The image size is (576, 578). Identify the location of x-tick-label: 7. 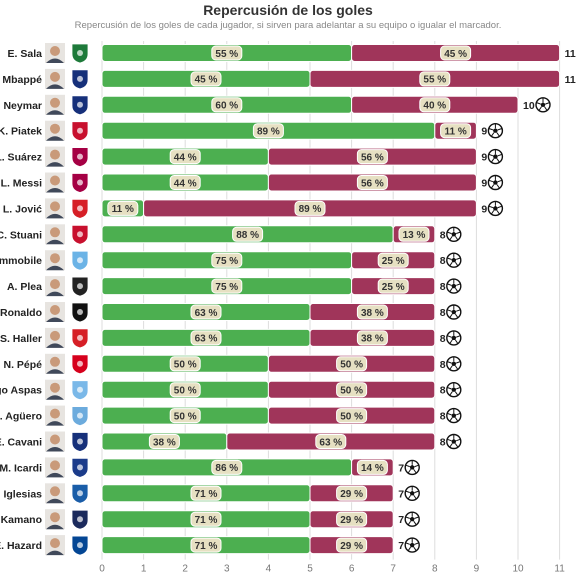
(393, 569).